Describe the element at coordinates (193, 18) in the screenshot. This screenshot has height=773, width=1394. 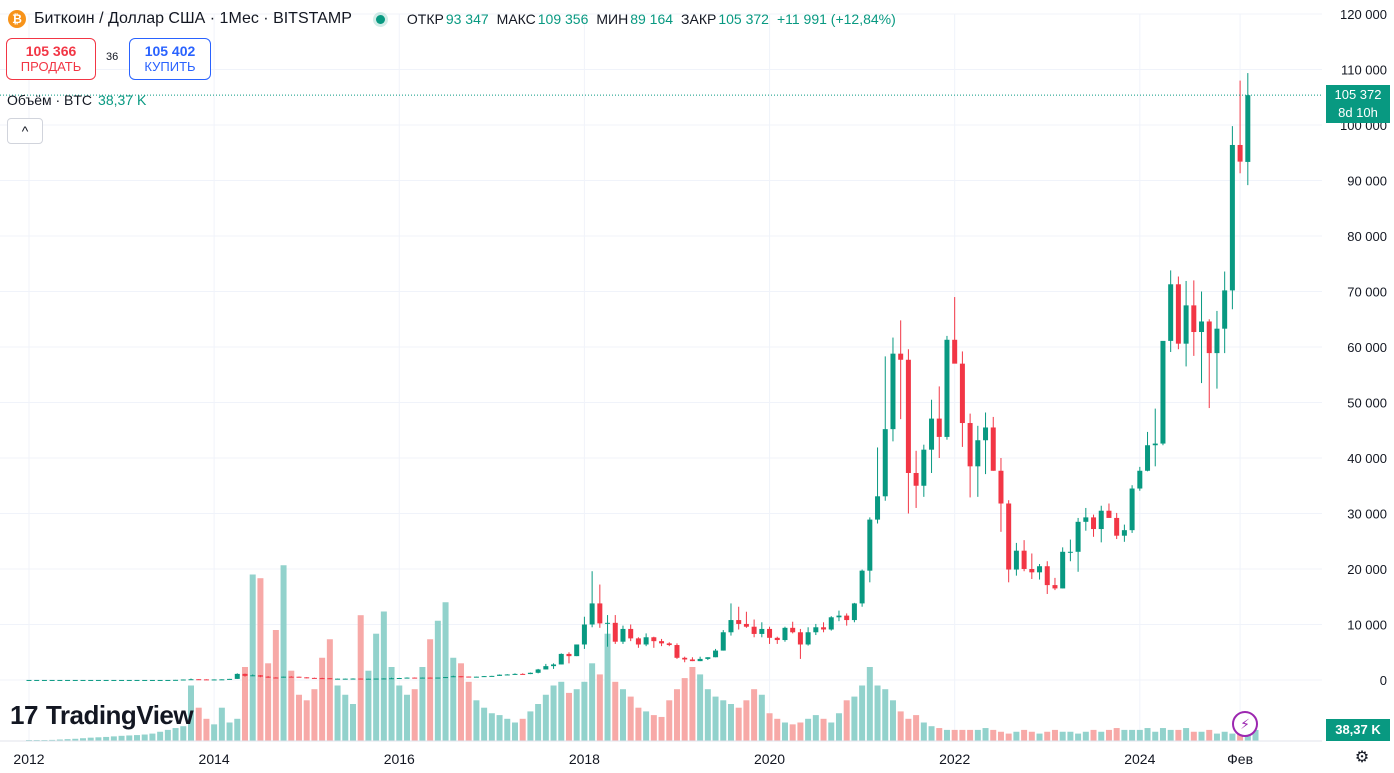
I see `symbol-title: Биткоин / Доллар США · 1Мес · BITSTAMP` at that location.